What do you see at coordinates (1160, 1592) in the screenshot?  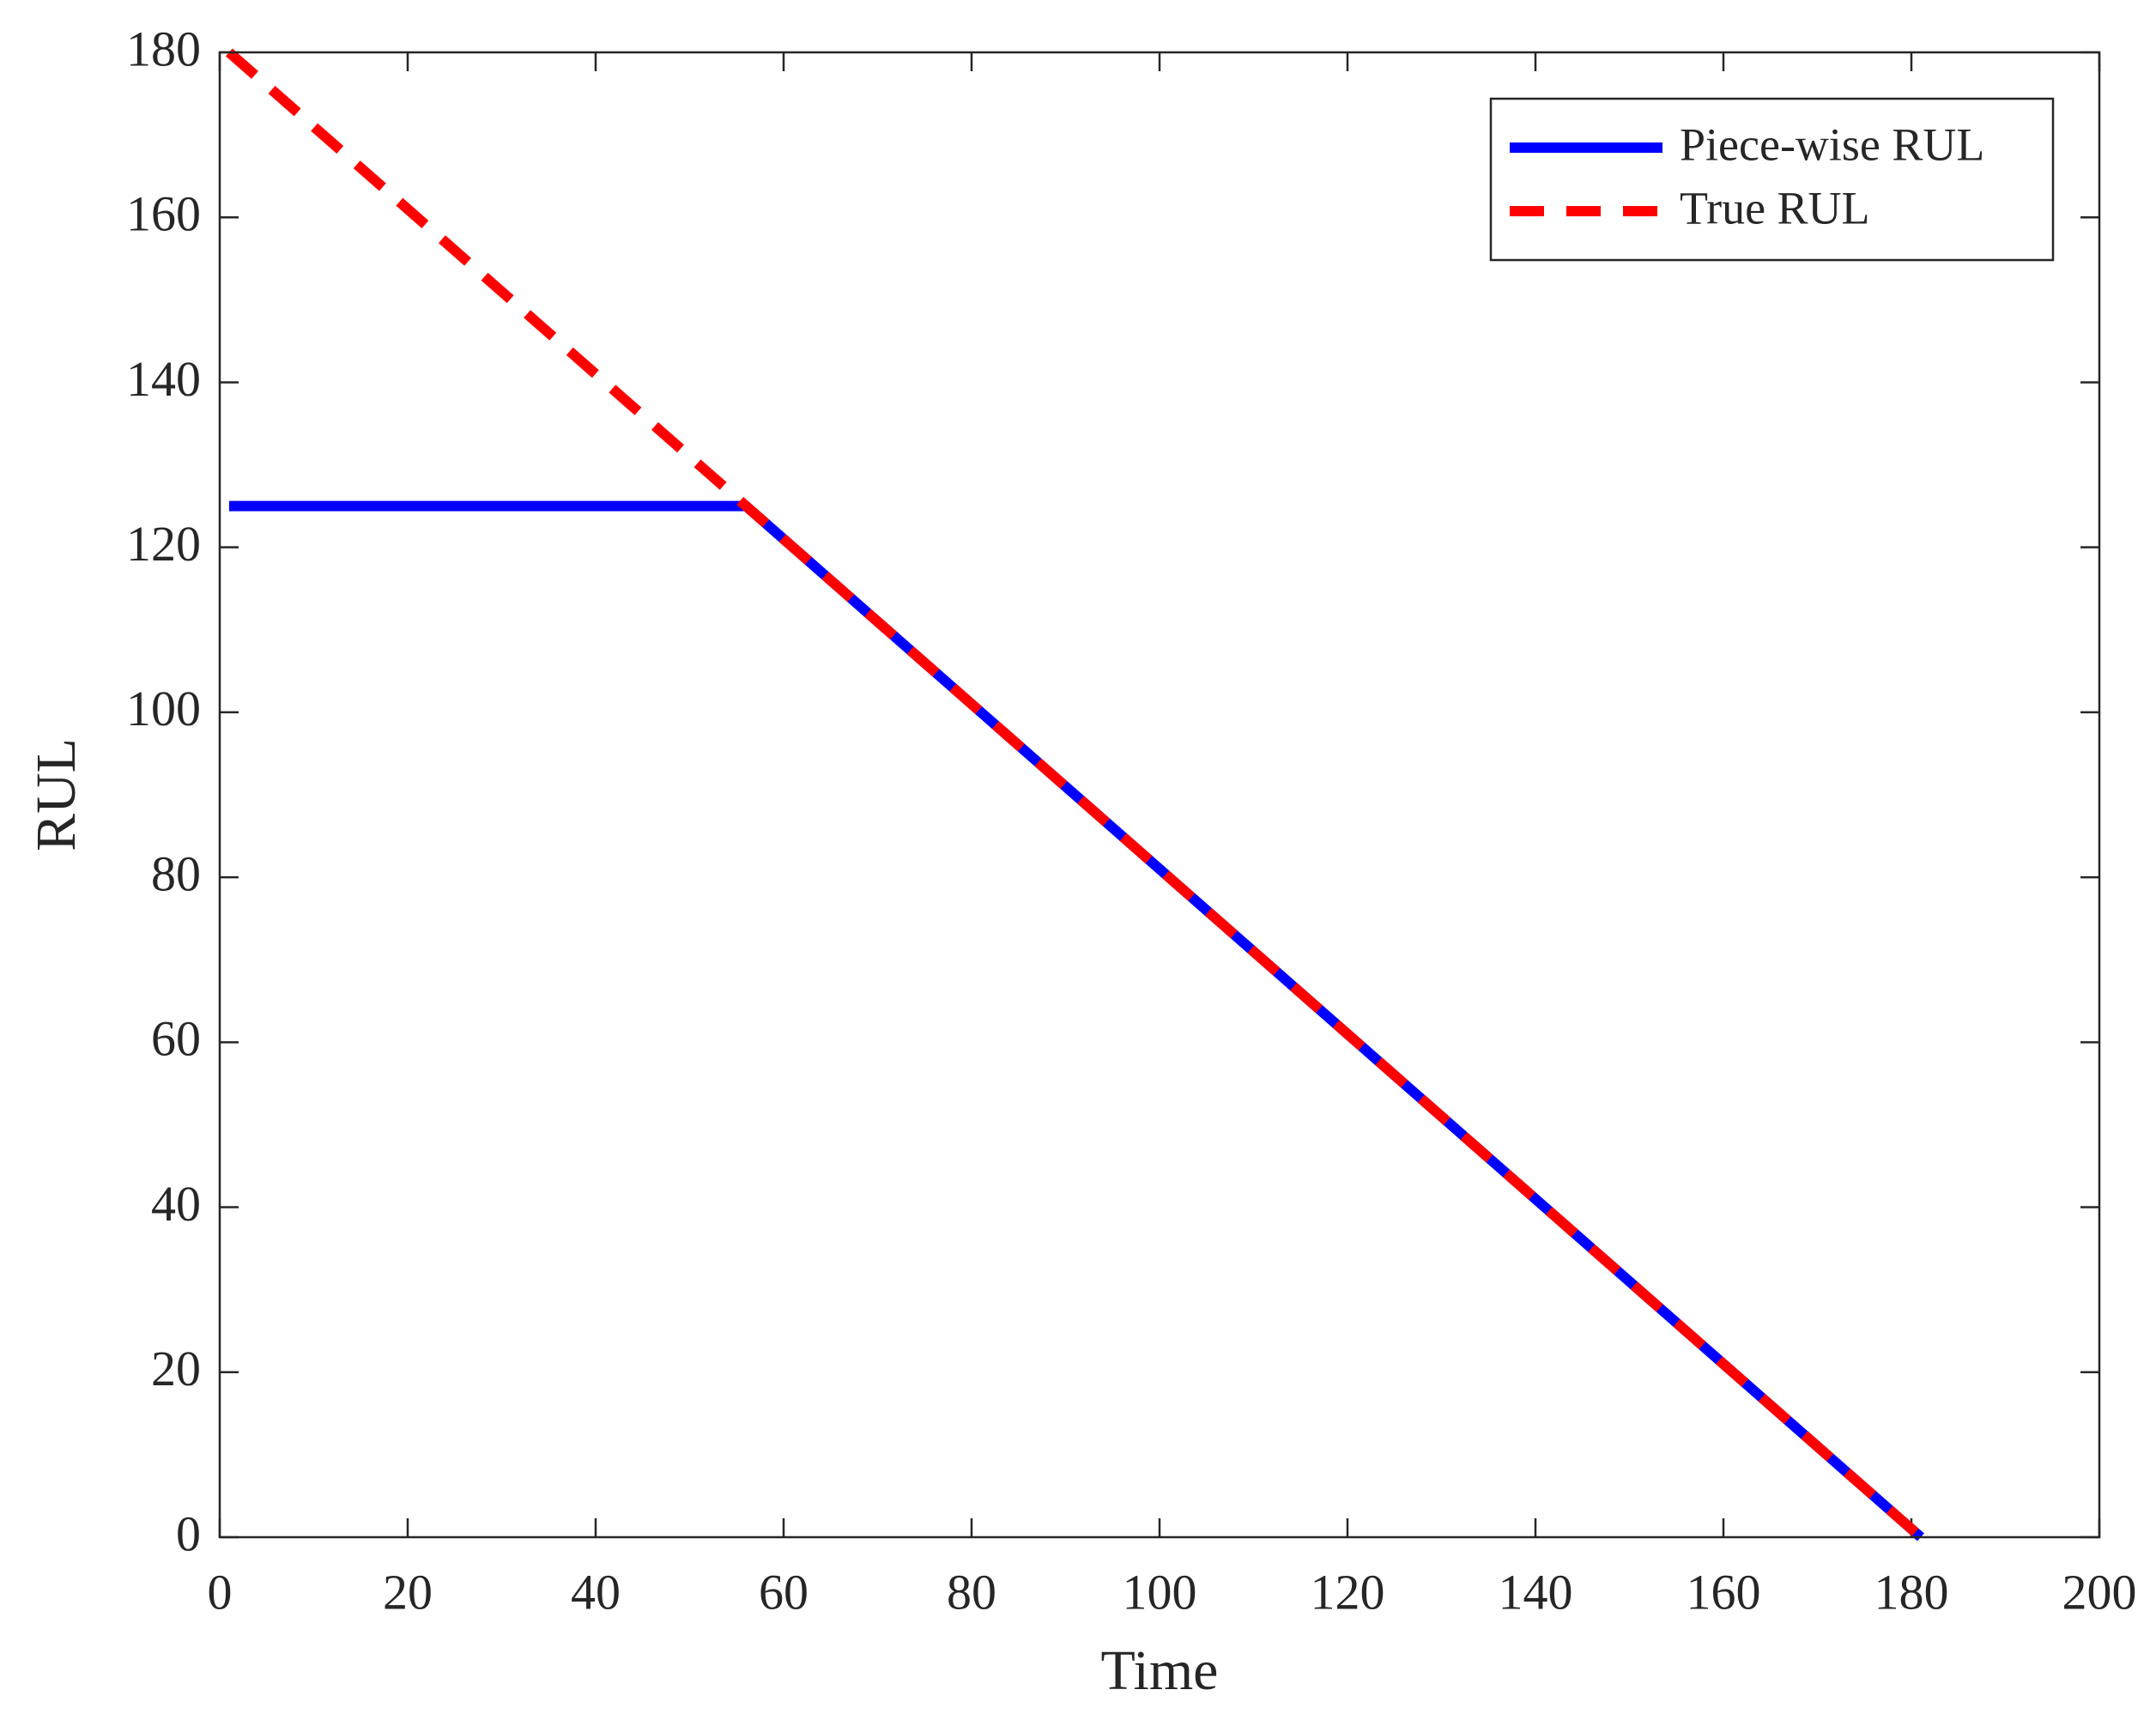 I see `x-tick-label: 100` at bounding box center [1160, 1592].